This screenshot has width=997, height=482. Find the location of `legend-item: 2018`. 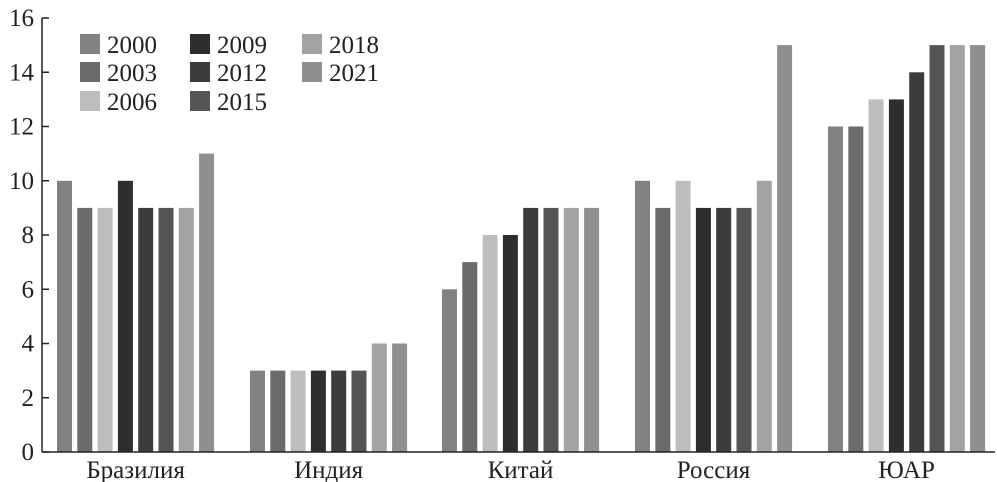

legend-item: 2018 is located at coordinates (340, 45).